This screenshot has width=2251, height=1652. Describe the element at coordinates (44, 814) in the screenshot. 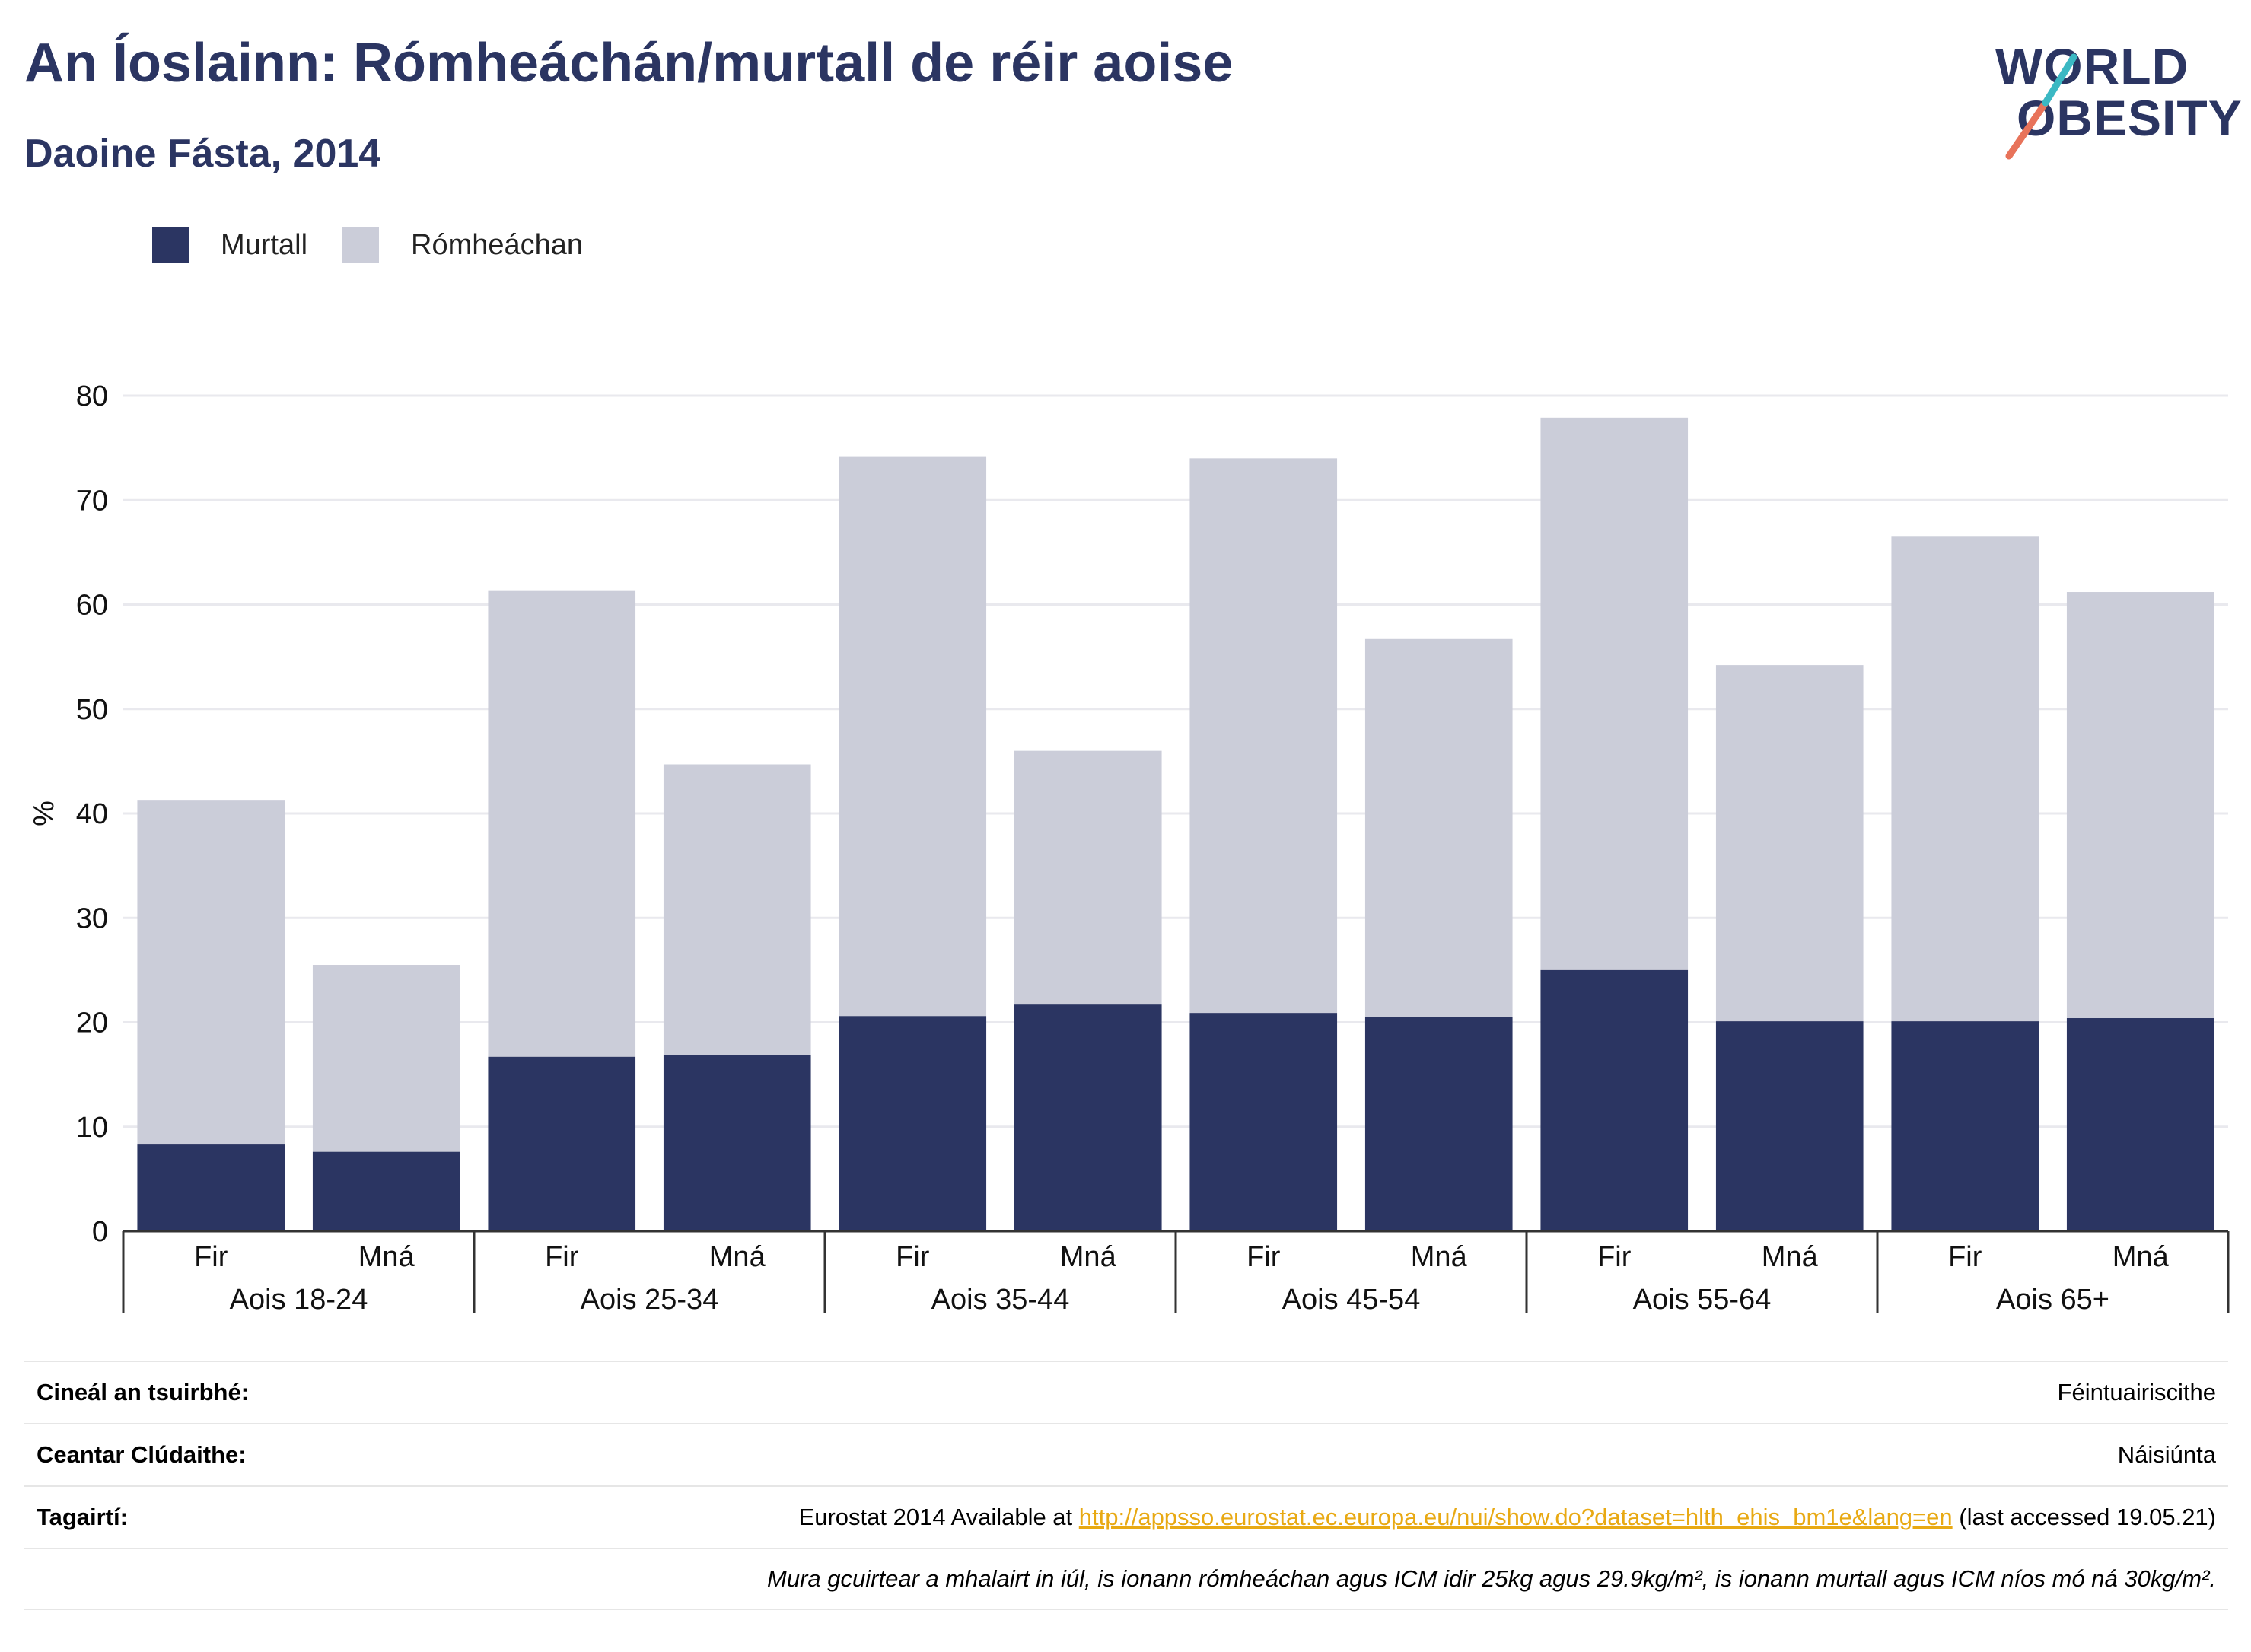

I see `y-axis-label: %` at that location.